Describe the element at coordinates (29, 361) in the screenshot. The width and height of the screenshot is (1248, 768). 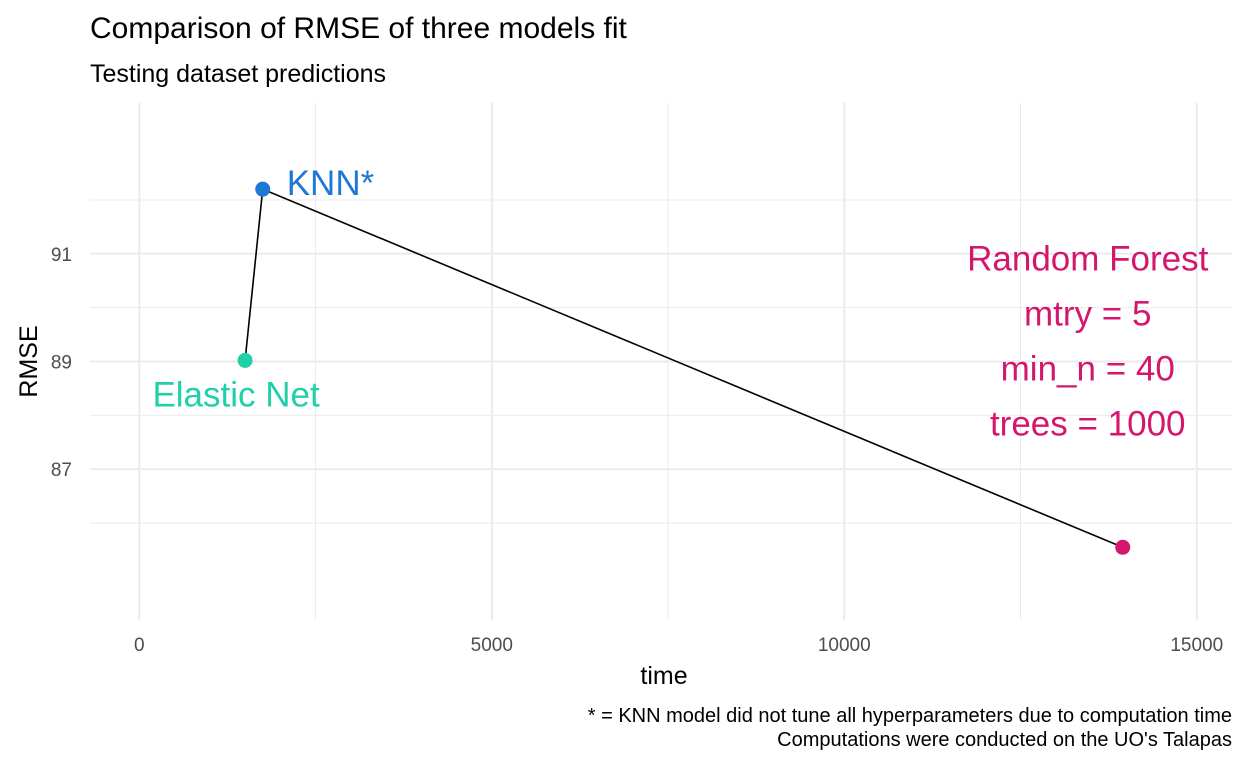
I see `y-axis-title: RMSE` at that location.